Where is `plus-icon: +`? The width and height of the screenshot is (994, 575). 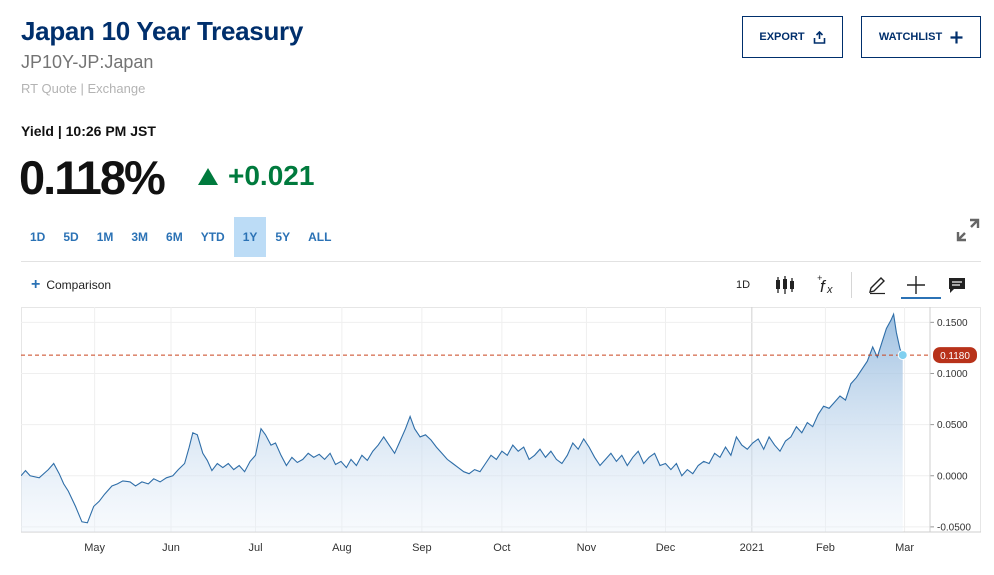 plus-icon: + is located at coordinates (36, 284).